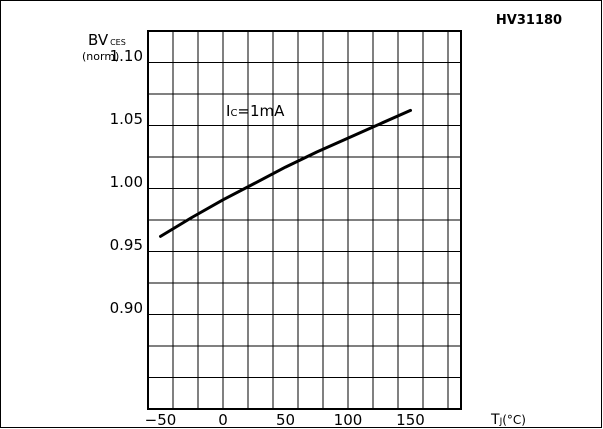 This screenshot has width=603, height=429. I want to click on y-tick-label: 0.90, so click(126, 308).